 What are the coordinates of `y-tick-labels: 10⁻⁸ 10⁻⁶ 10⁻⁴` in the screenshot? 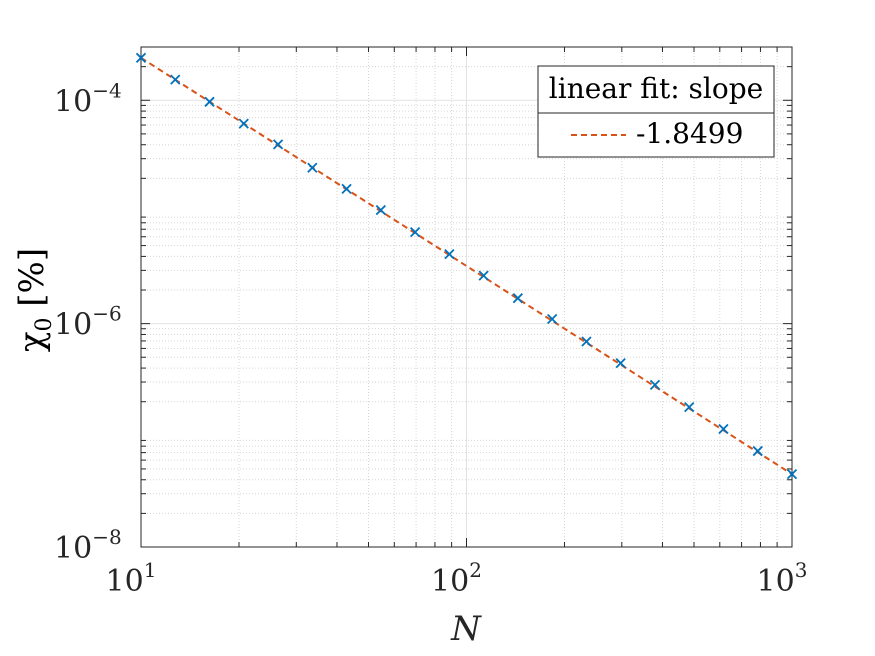 It's located at (88, 322).